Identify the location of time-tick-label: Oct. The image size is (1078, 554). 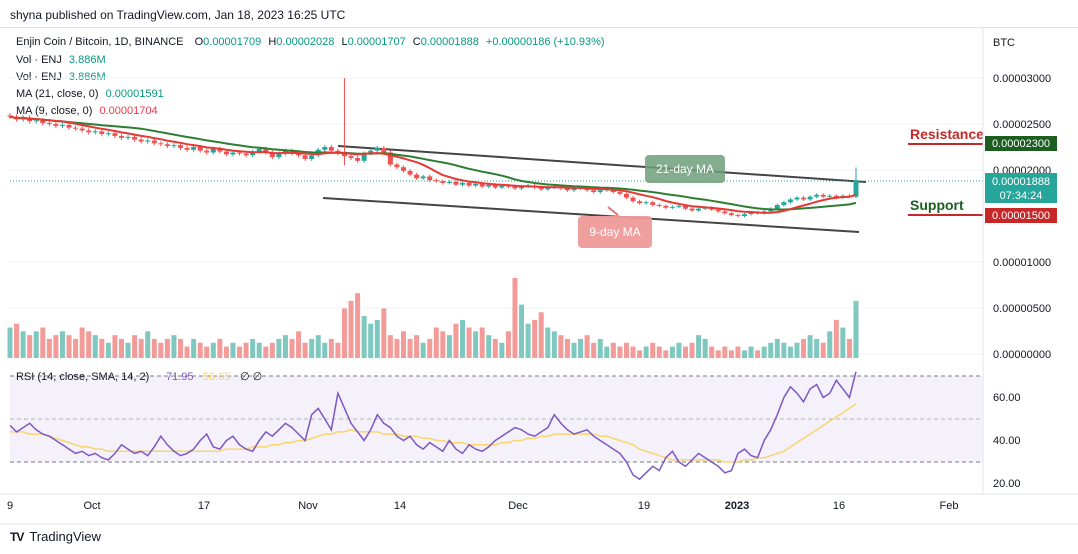
(91, 506).